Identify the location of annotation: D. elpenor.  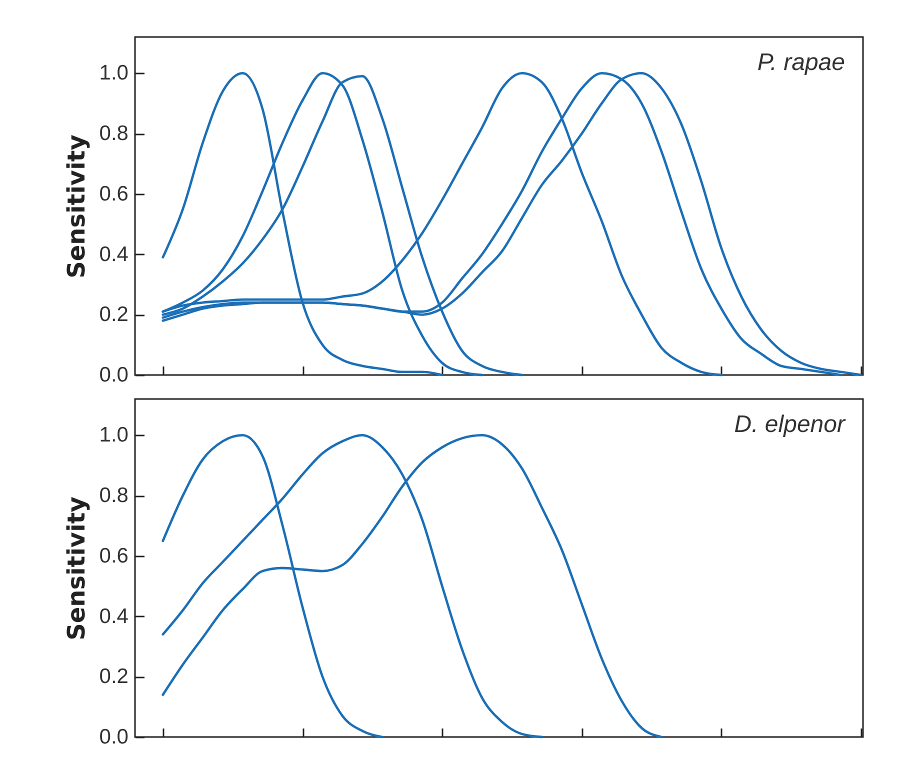
(790, 424).